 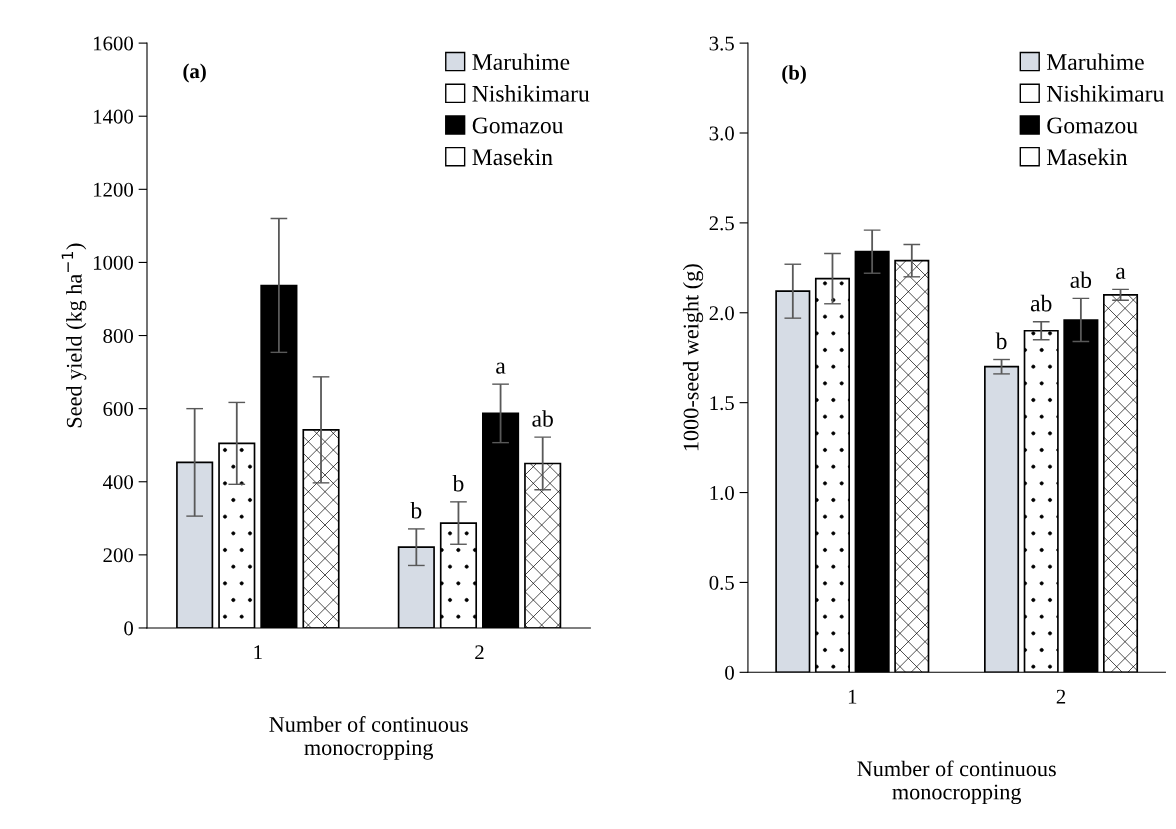 What do you see at coordinates (118, 335) in the screenshot?
I see `y-tick-label: 800` at bounding box center [118, 335].